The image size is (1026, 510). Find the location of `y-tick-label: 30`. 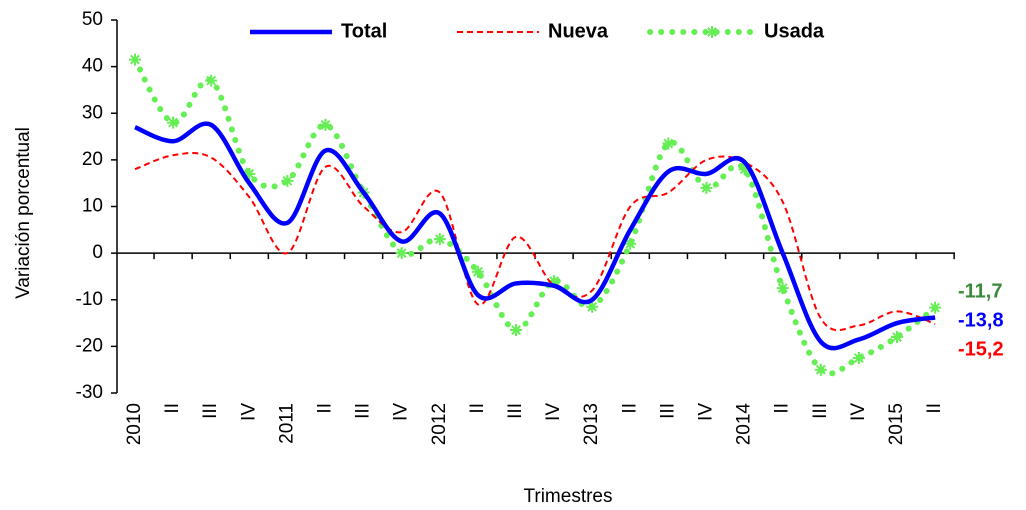

y-tick-label: 30 is located at coordinates (92, 112).